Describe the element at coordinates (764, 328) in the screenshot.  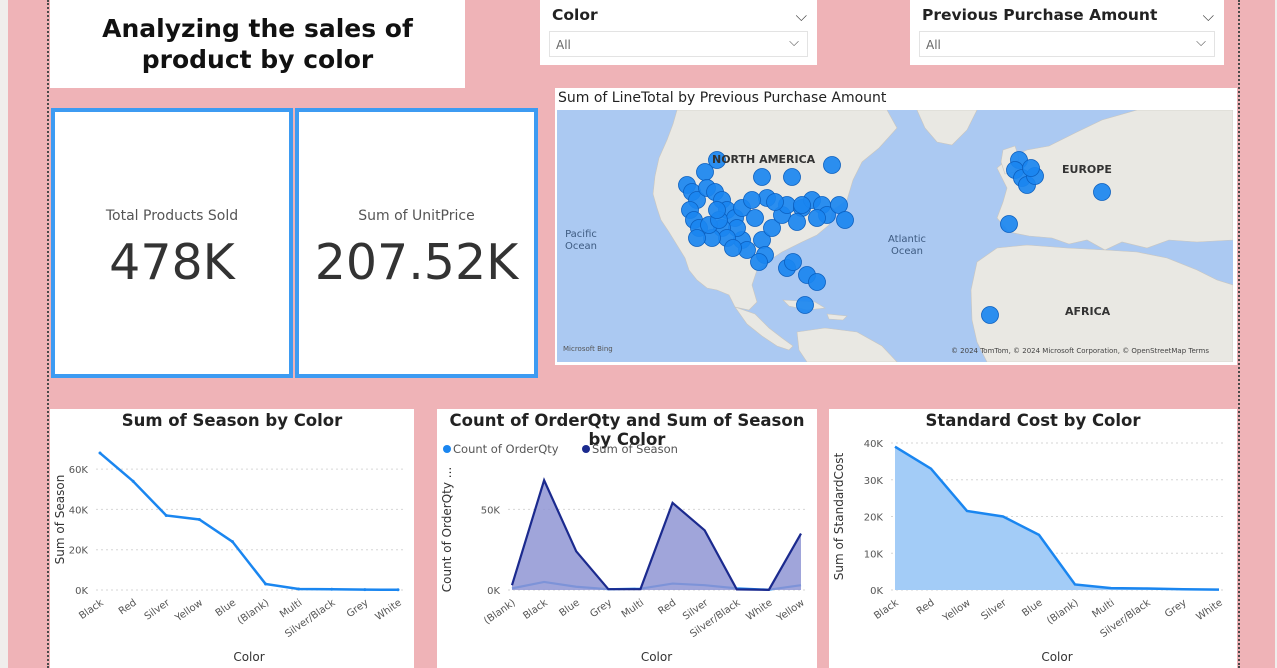
I see `map-land-central-america` at that location.